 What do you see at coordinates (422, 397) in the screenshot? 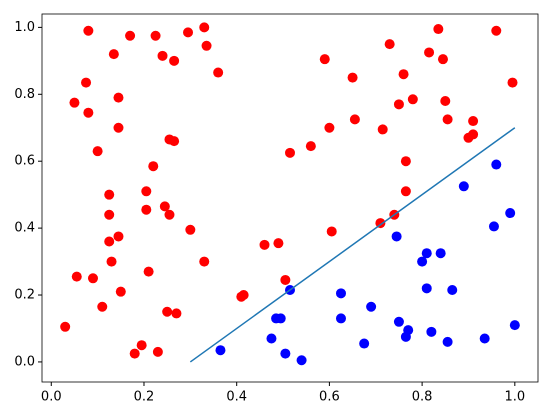
I see `x-tick-label: 0.8` at bounding box center [422, 397].